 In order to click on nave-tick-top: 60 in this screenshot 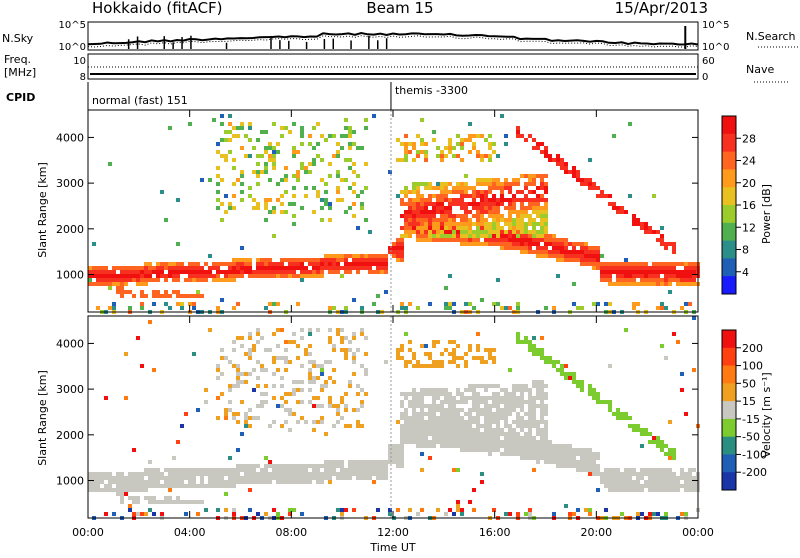, I will do `click(708, 61)`.